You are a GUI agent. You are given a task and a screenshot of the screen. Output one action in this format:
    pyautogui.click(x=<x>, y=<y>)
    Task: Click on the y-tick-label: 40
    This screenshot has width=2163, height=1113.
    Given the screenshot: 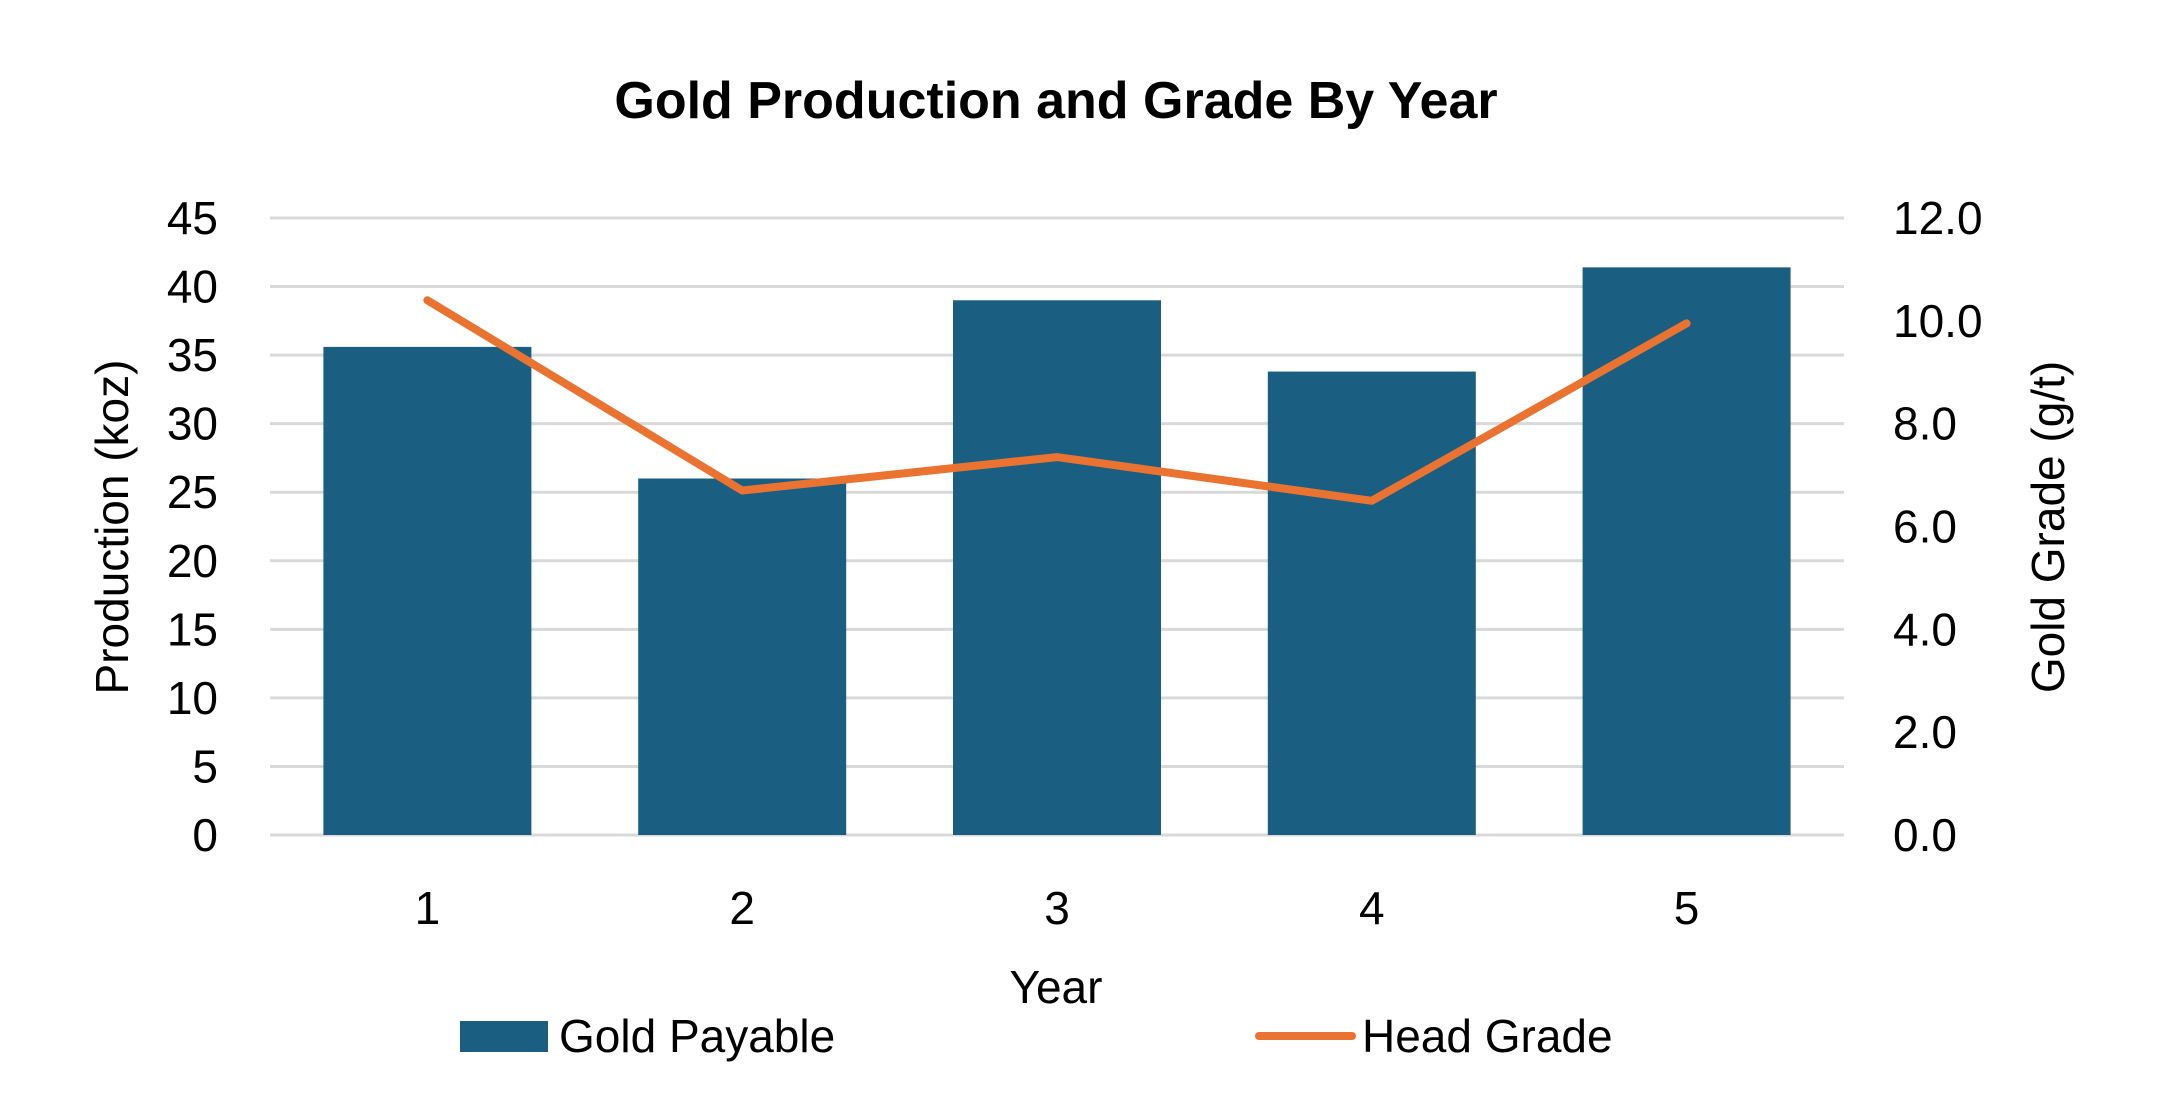 What is the action you would take?
    pyautogui.click(x=192, y=287)
    